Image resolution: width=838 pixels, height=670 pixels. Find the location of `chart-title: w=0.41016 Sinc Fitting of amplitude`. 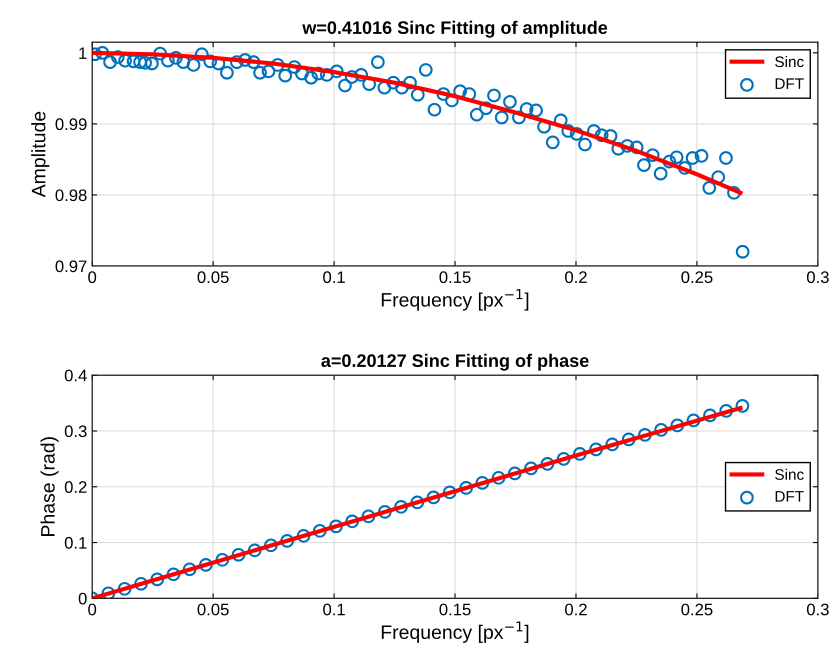

chart-title: w=0.41016 Sinc Fitting of amplitude is located at coordinates (455, 29).